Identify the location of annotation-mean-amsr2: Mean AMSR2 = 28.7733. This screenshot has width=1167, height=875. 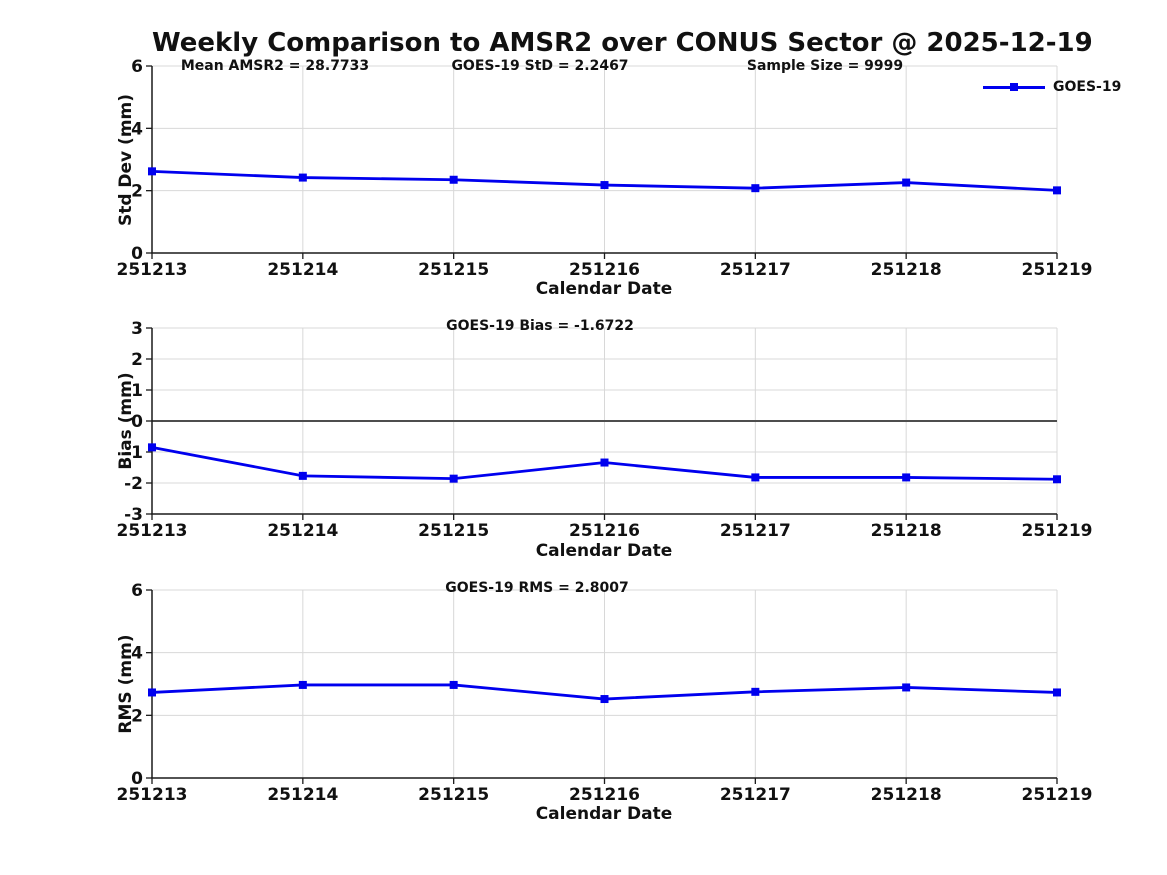
(275, 66).